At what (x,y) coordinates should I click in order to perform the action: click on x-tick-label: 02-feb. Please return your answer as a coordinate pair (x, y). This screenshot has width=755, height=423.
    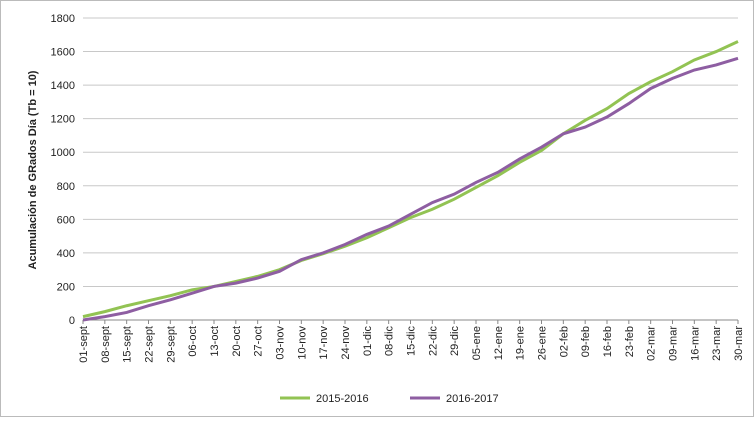
    Looking at the image, I should click on (564, 341).